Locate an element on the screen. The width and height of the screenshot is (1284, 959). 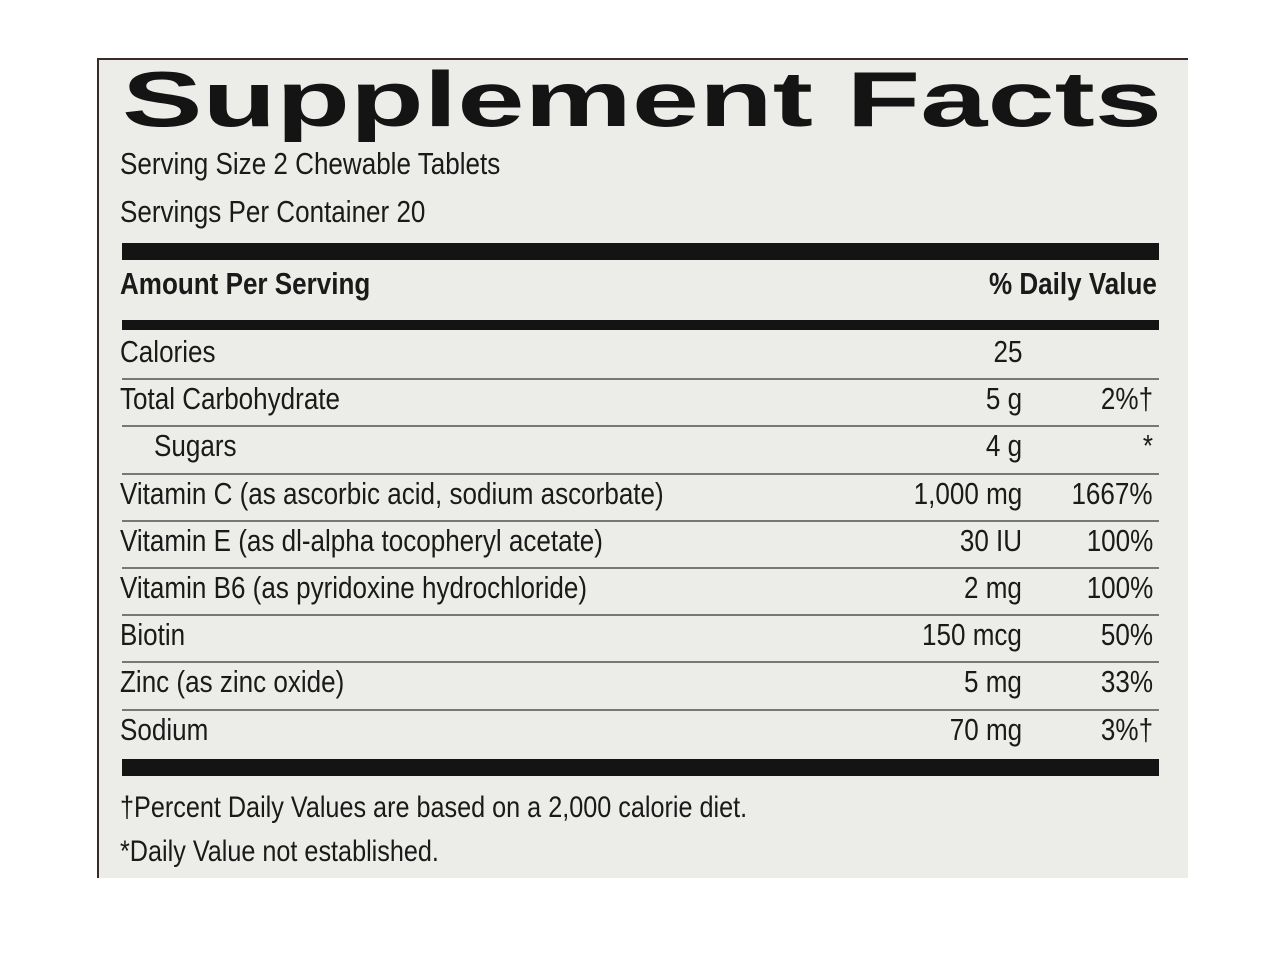
nutrient-amount: 70 mg is located at coordinates (985, 729).